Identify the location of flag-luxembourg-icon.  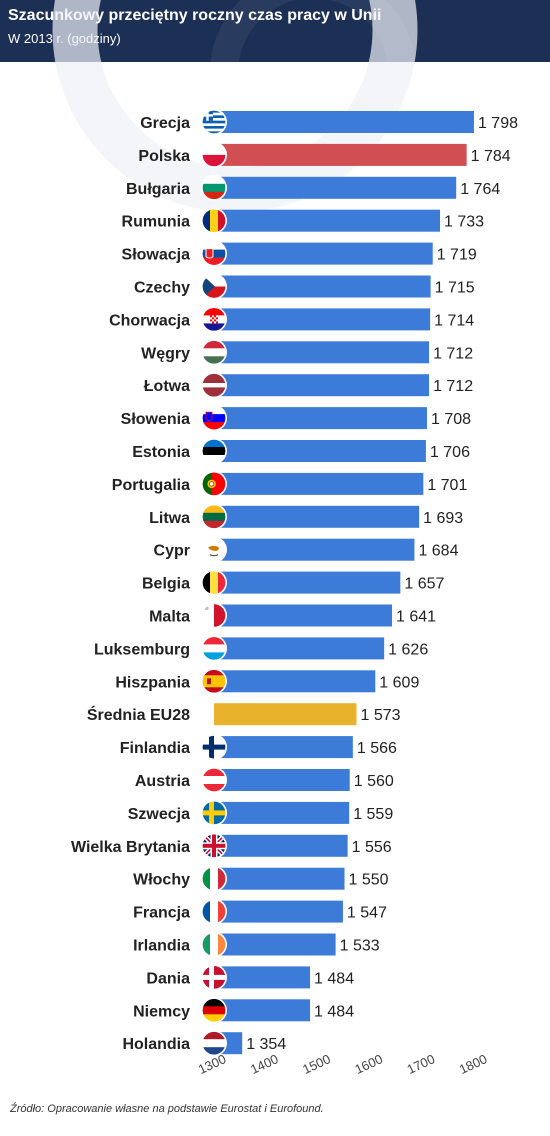
(214, 648).